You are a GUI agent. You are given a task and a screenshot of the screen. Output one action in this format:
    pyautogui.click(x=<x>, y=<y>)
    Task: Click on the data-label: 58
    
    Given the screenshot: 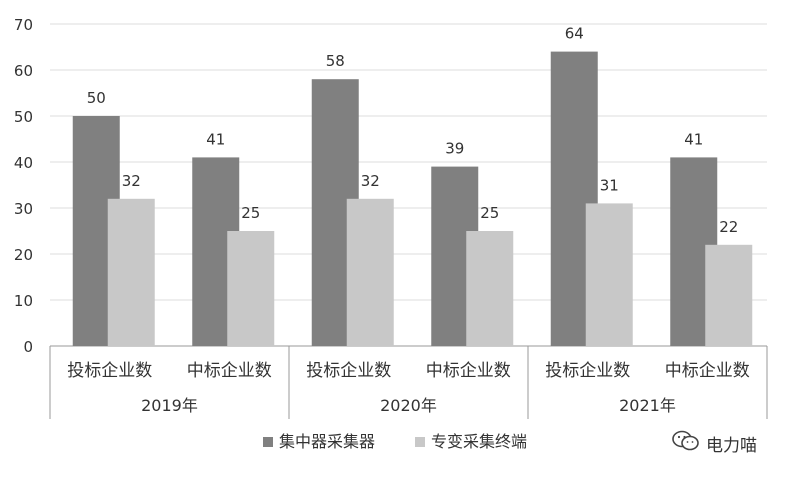 What is the action you would take?
    pyautogui.click(x=335, y=61)
    